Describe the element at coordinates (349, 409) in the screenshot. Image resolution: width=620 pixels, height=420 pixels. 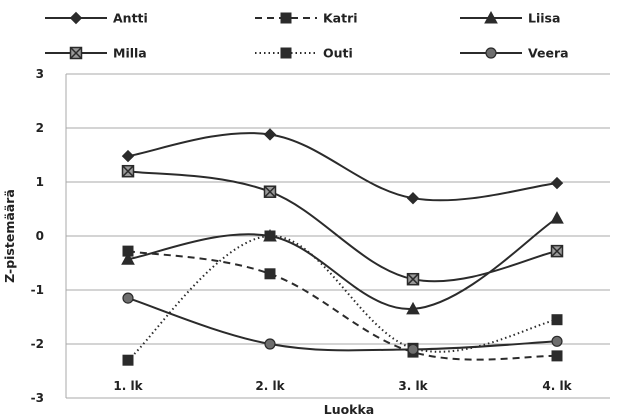
I see `x-axis-title: Luokka` at that location.